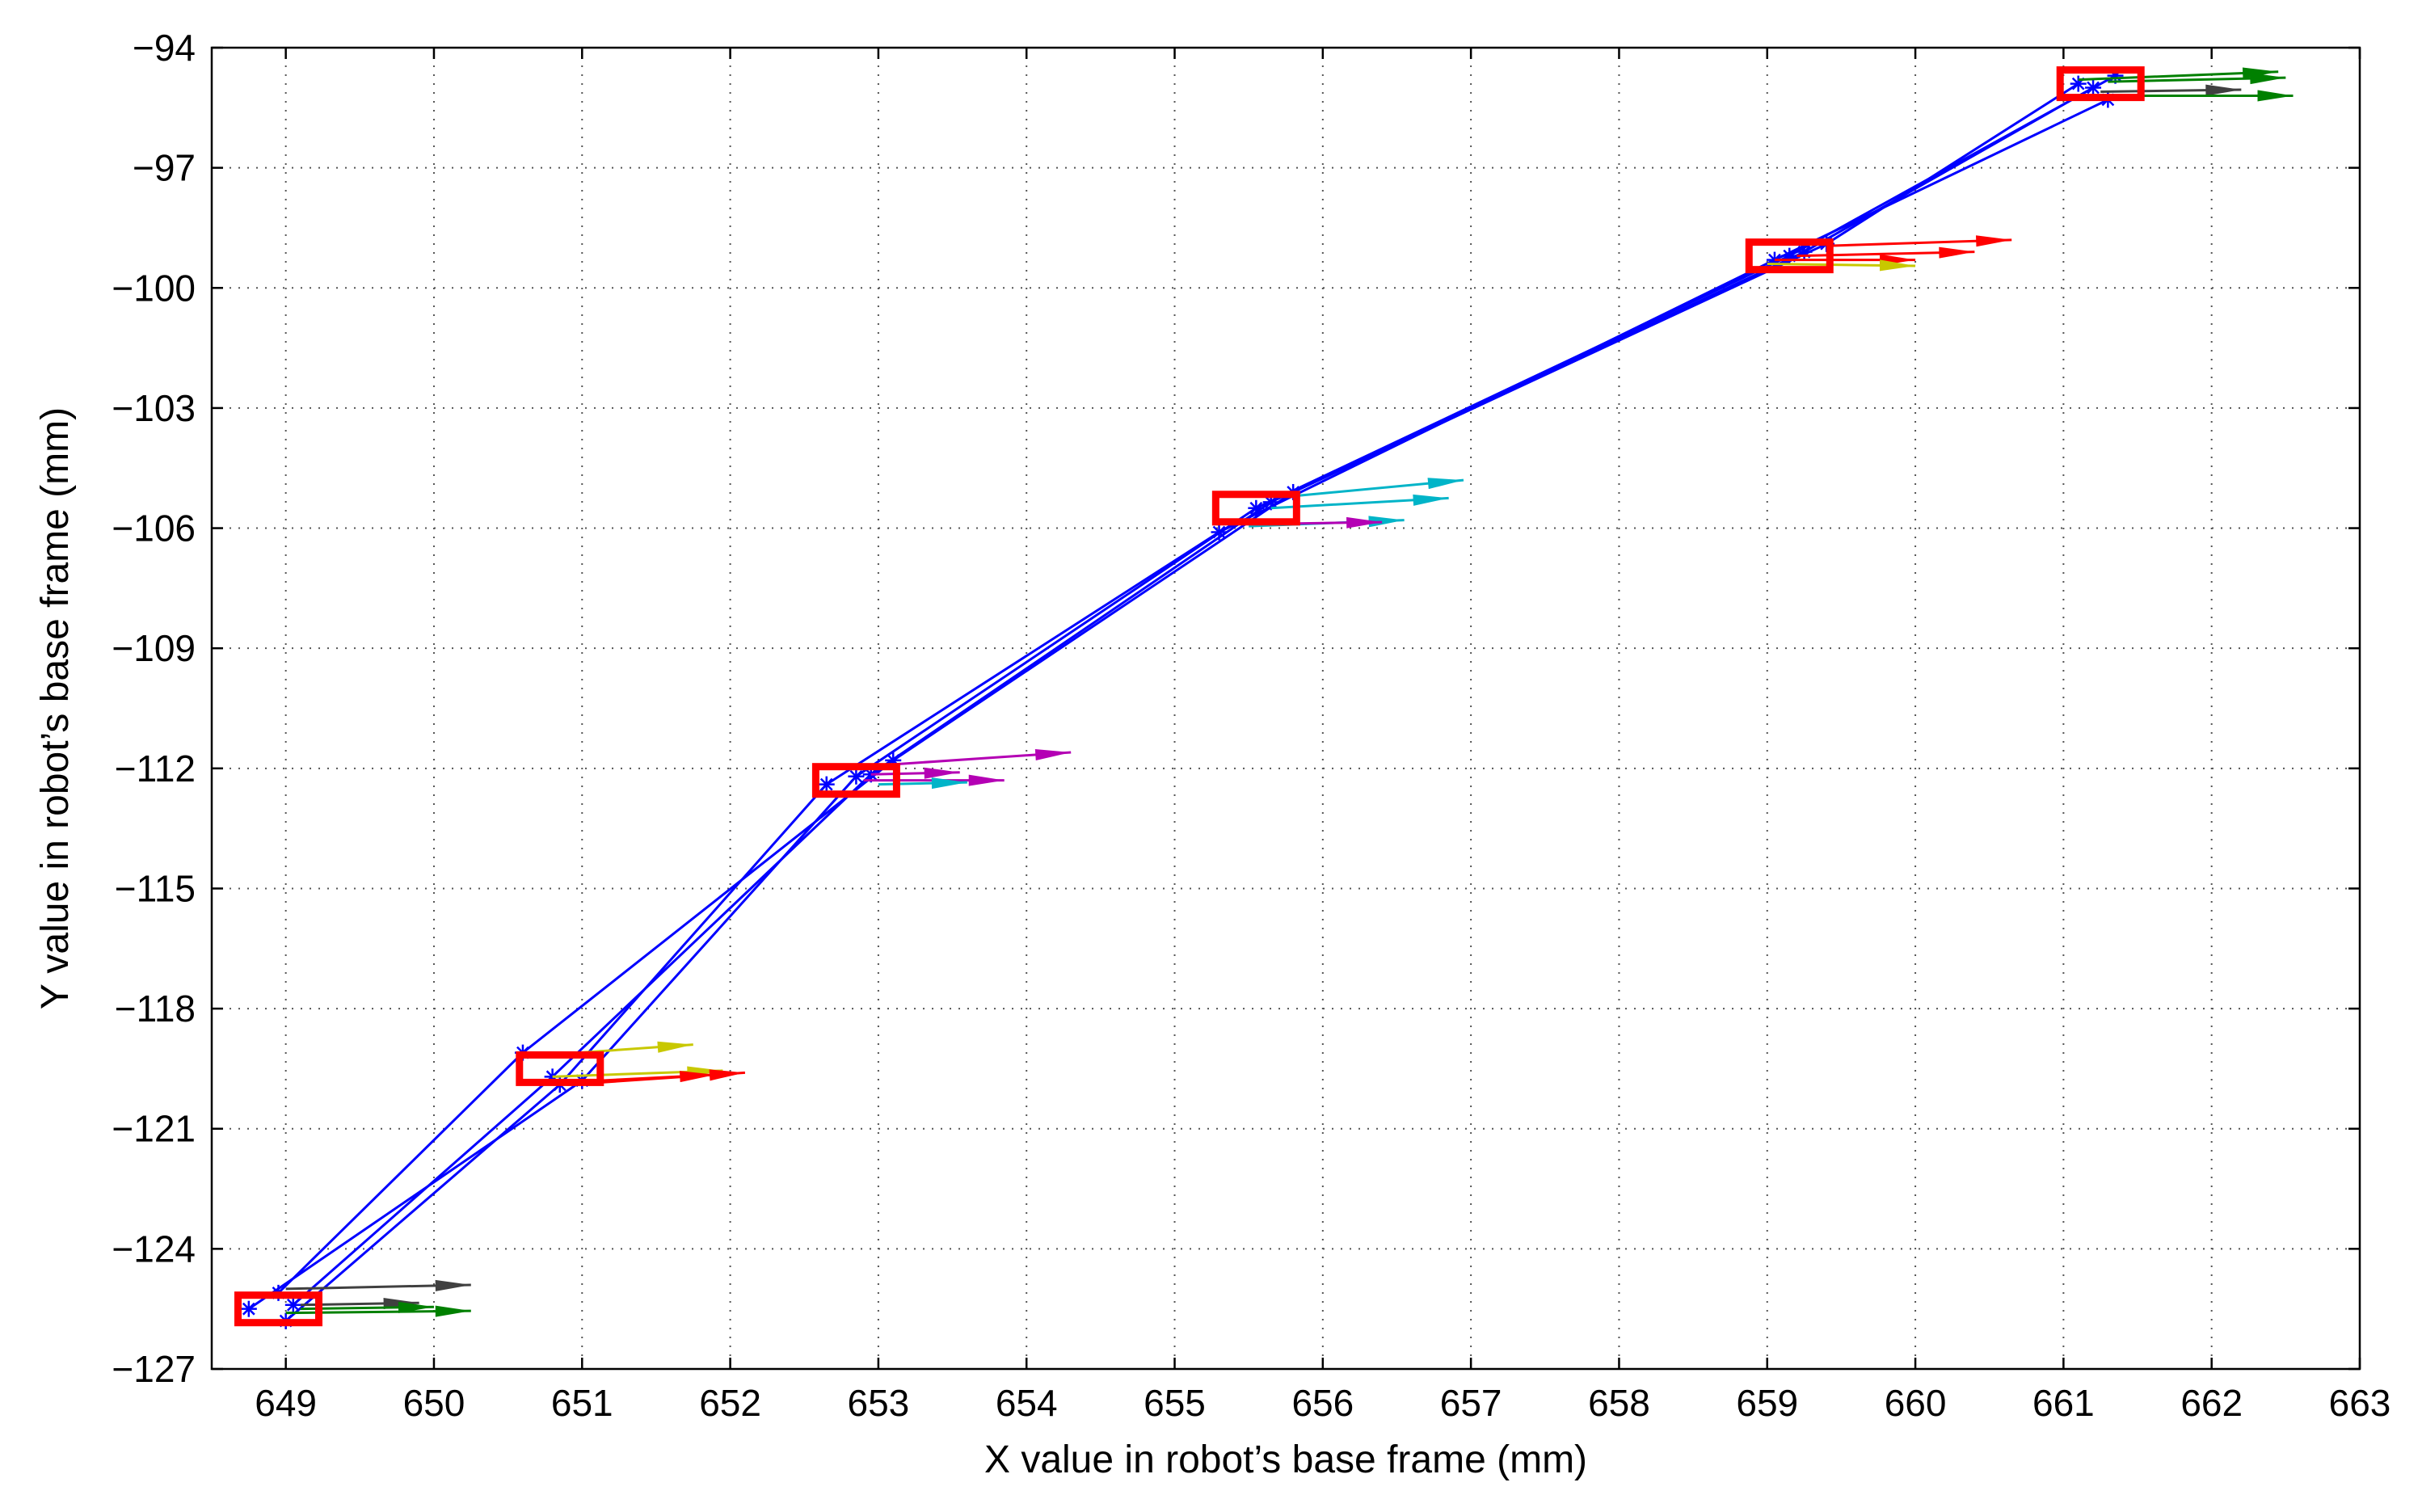 The height and width of the screenshot is (1512, 2422). Describe the element at coordinates (1471, 1403) in the screenshot. I see `x-tick-label: 657` at that location.